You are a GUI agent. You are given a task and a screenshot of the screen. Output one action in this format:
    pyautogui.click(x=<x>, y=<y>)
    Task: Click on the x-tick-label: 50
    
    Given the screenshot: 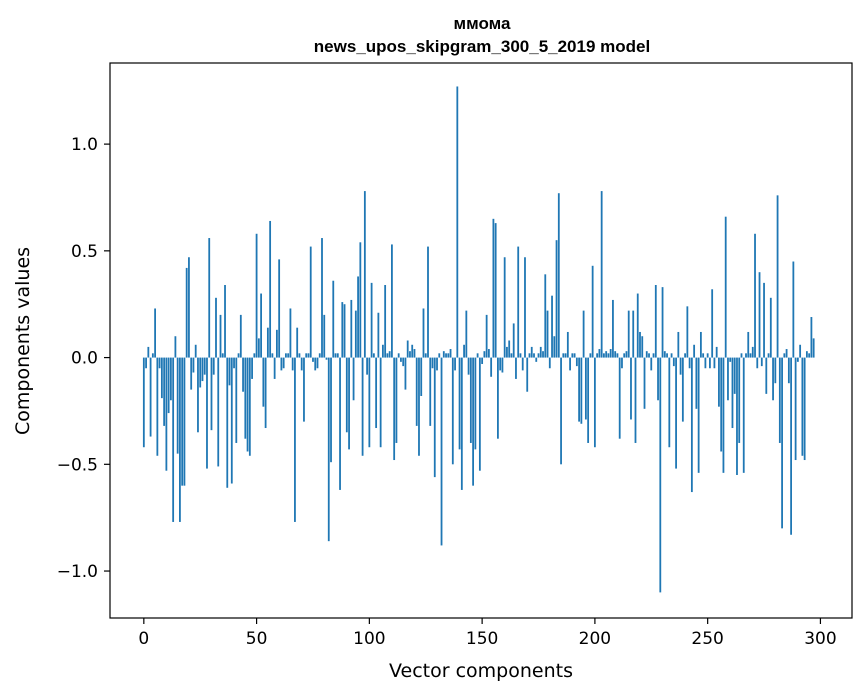 What is the action you would take?
    pyautogui.click(x=257, y=639)
    